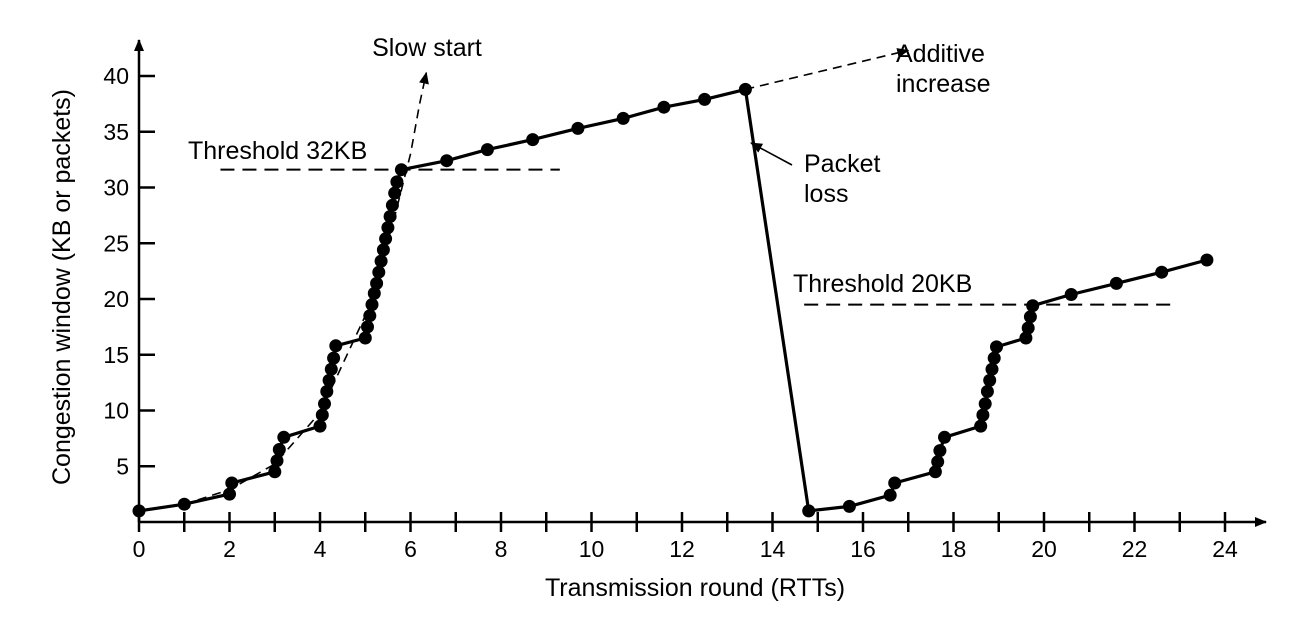 This screenshot has height=628, width=1311. What do you see at coordinates (943, 84) in the screenshot?
I see `additive-increase-label-line2: increase` at bounding box center [943, 84].